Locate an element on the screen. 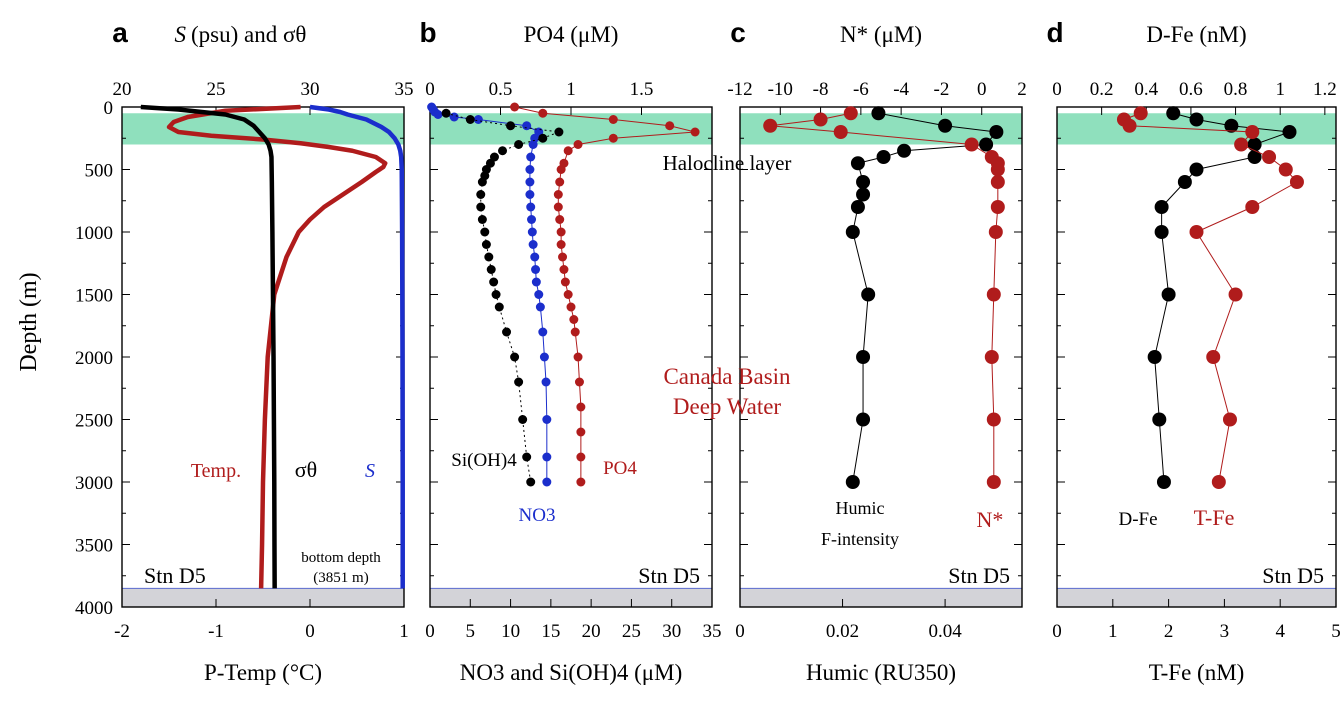 The width and height of the screenshot is (1343, 704). bottom-depth-label: bottom depth is located at coordinates (341, 558).